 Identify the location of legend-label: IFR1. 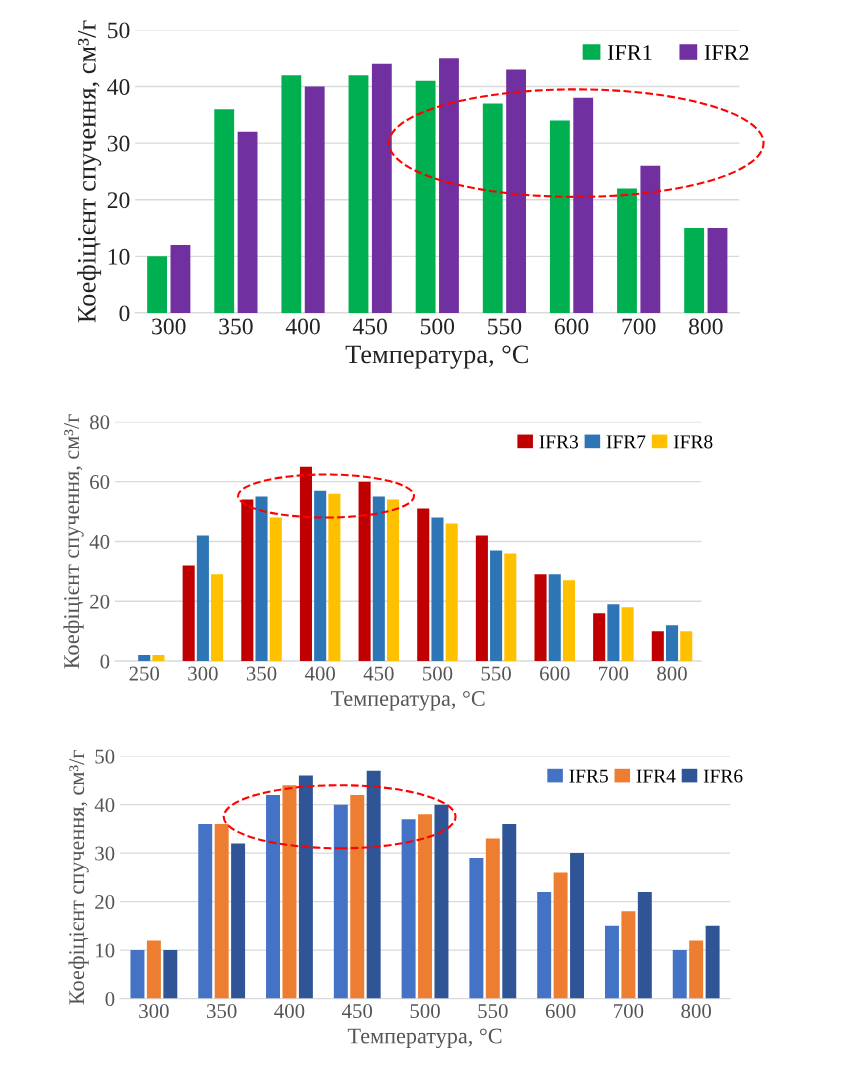
(629, 52).